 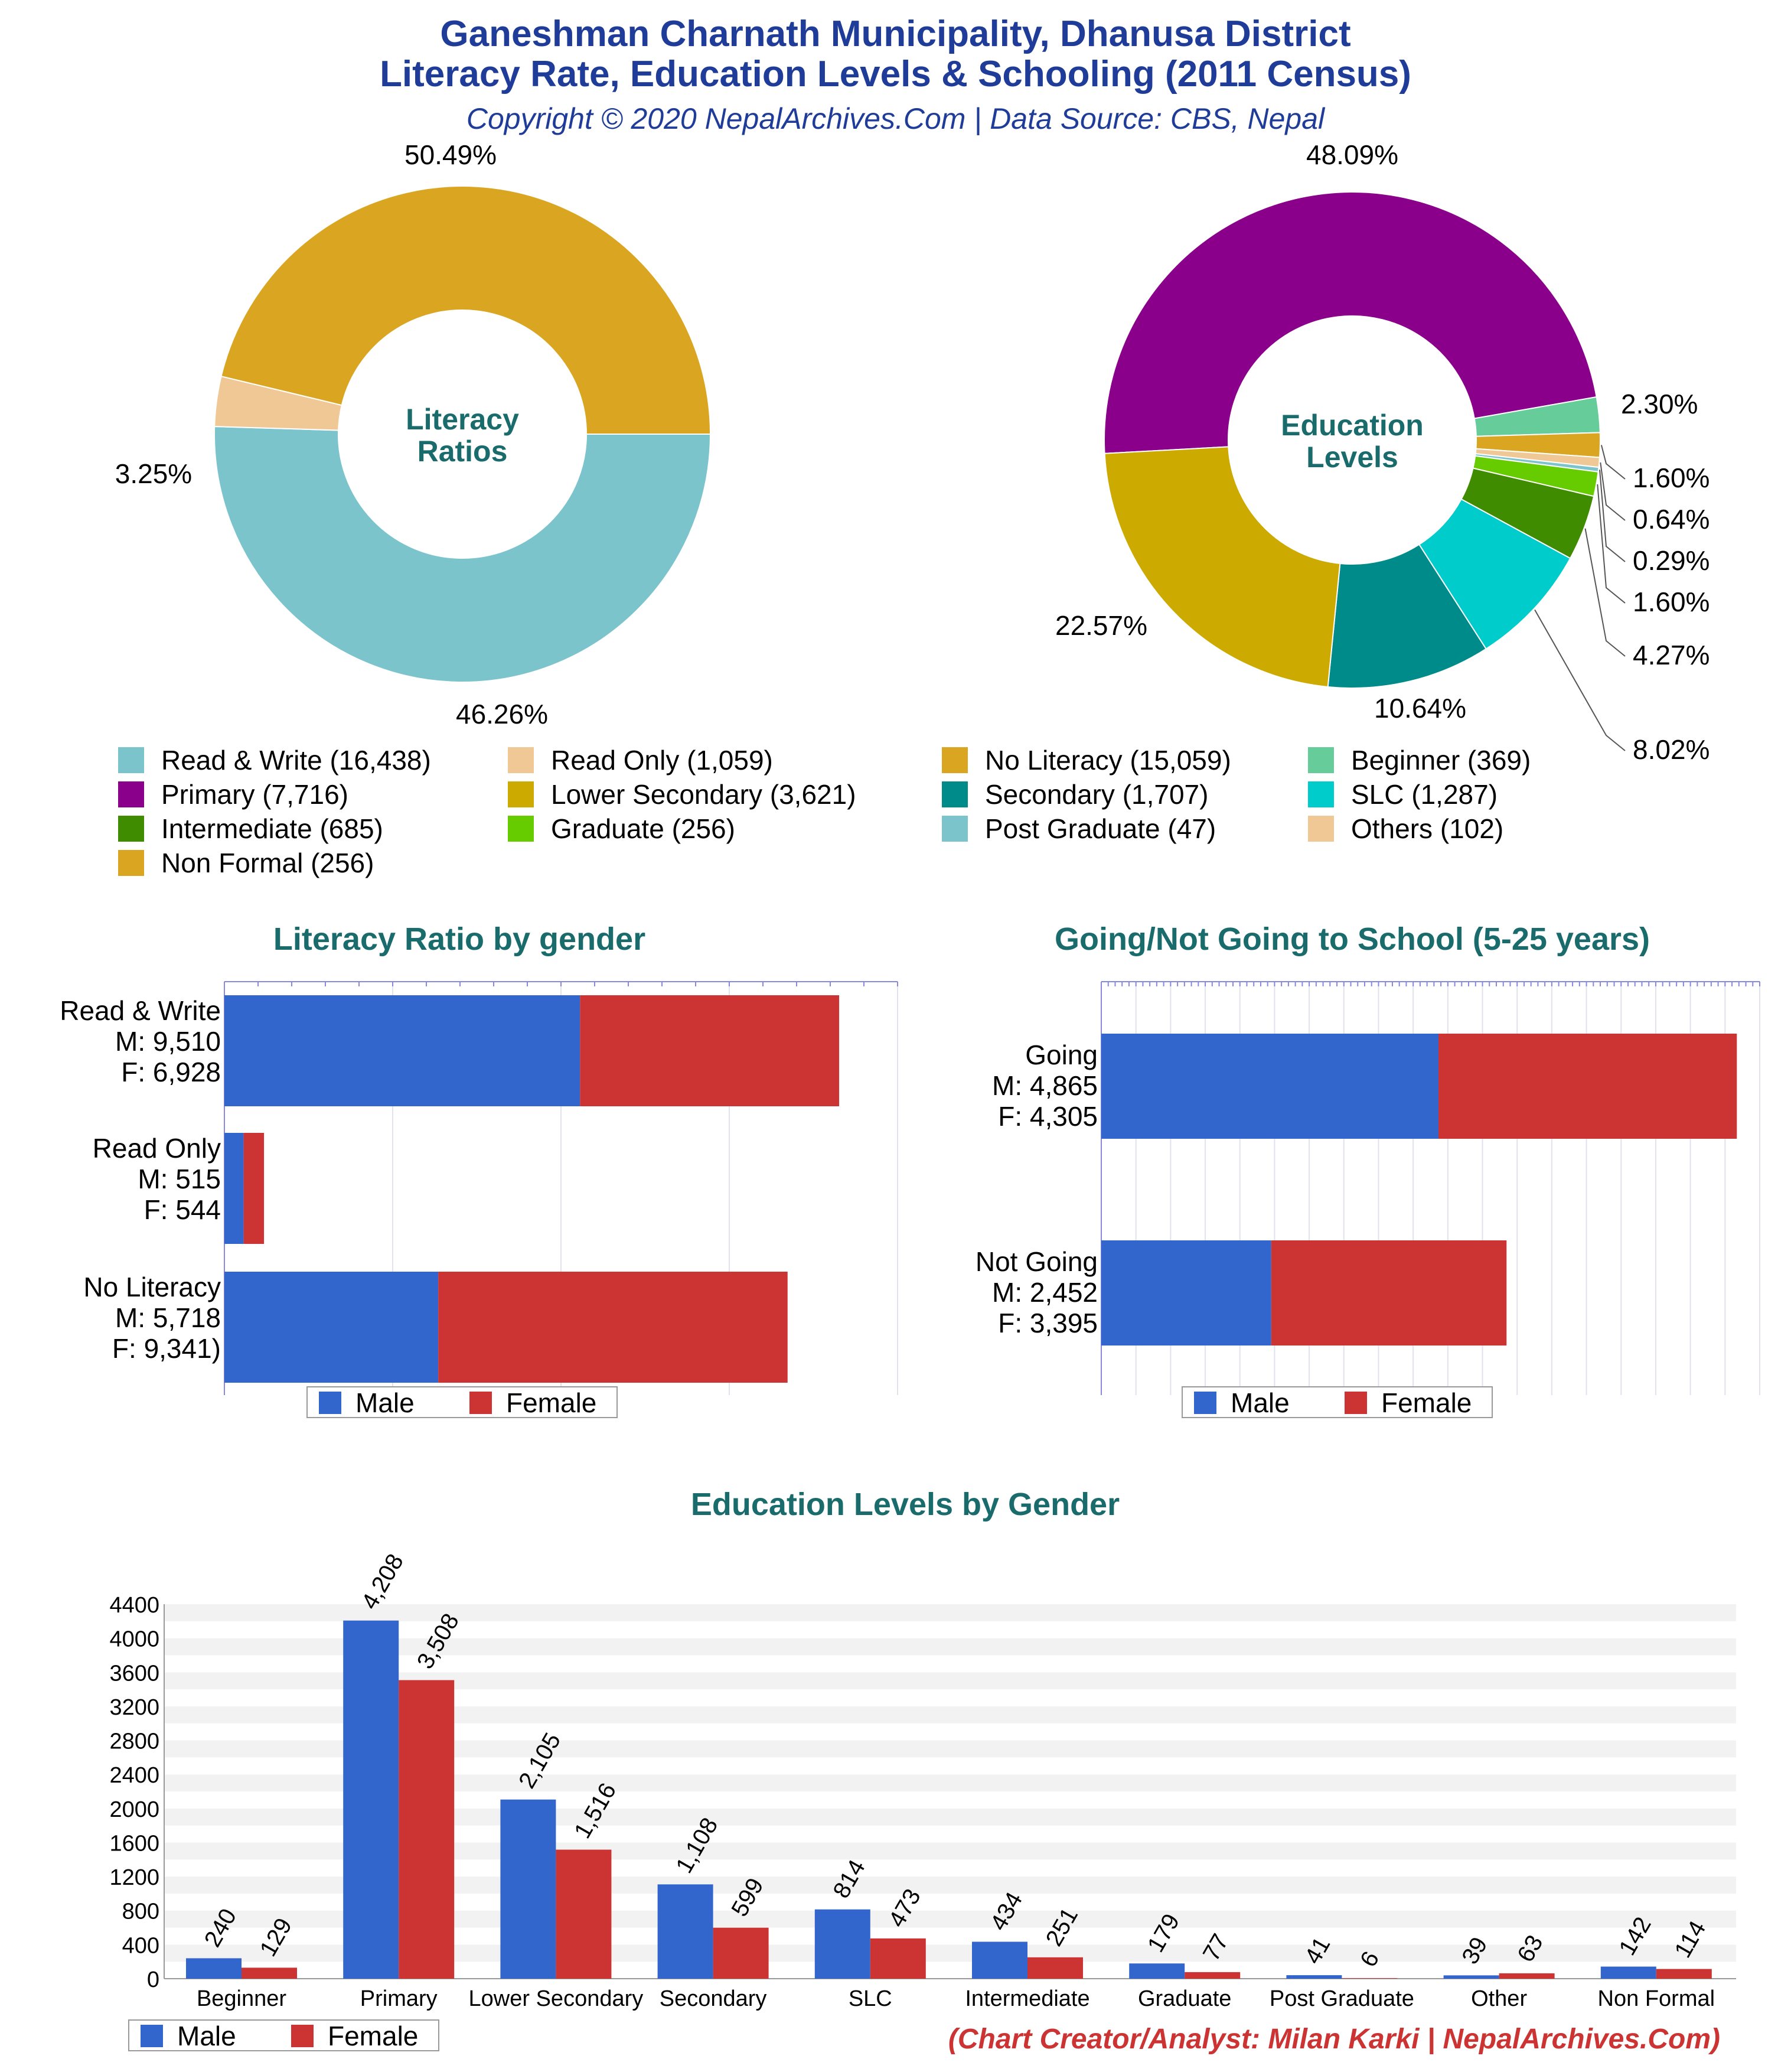 What do you see at coordinates (206, 2036) in the screenshot?
I see `education-gender-legend-label: Male` at bounding box center [206, 2036].